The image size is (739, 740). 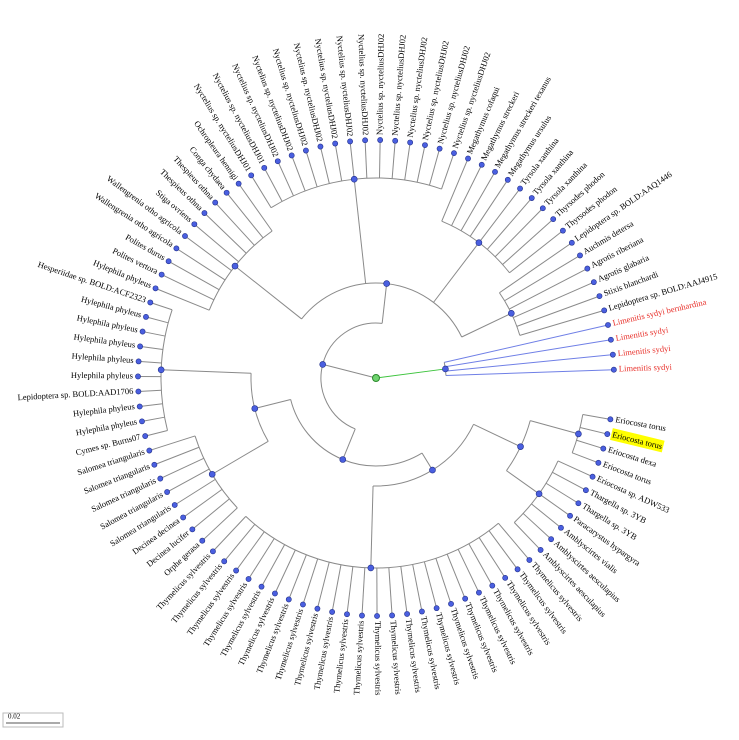 What do you see at coordinates (646, 368) in the screenshot?
I see `leaf-label-group: Limenitis sydyi` at bounding box center [646, 368].